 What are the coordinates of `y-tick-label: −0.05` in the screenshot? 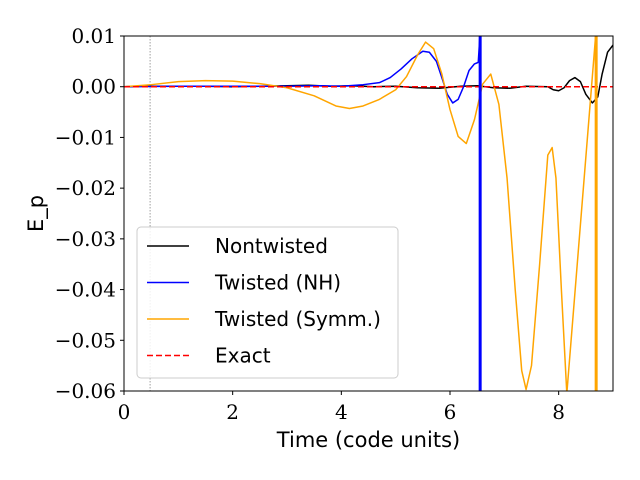 It's located at (85, 340).